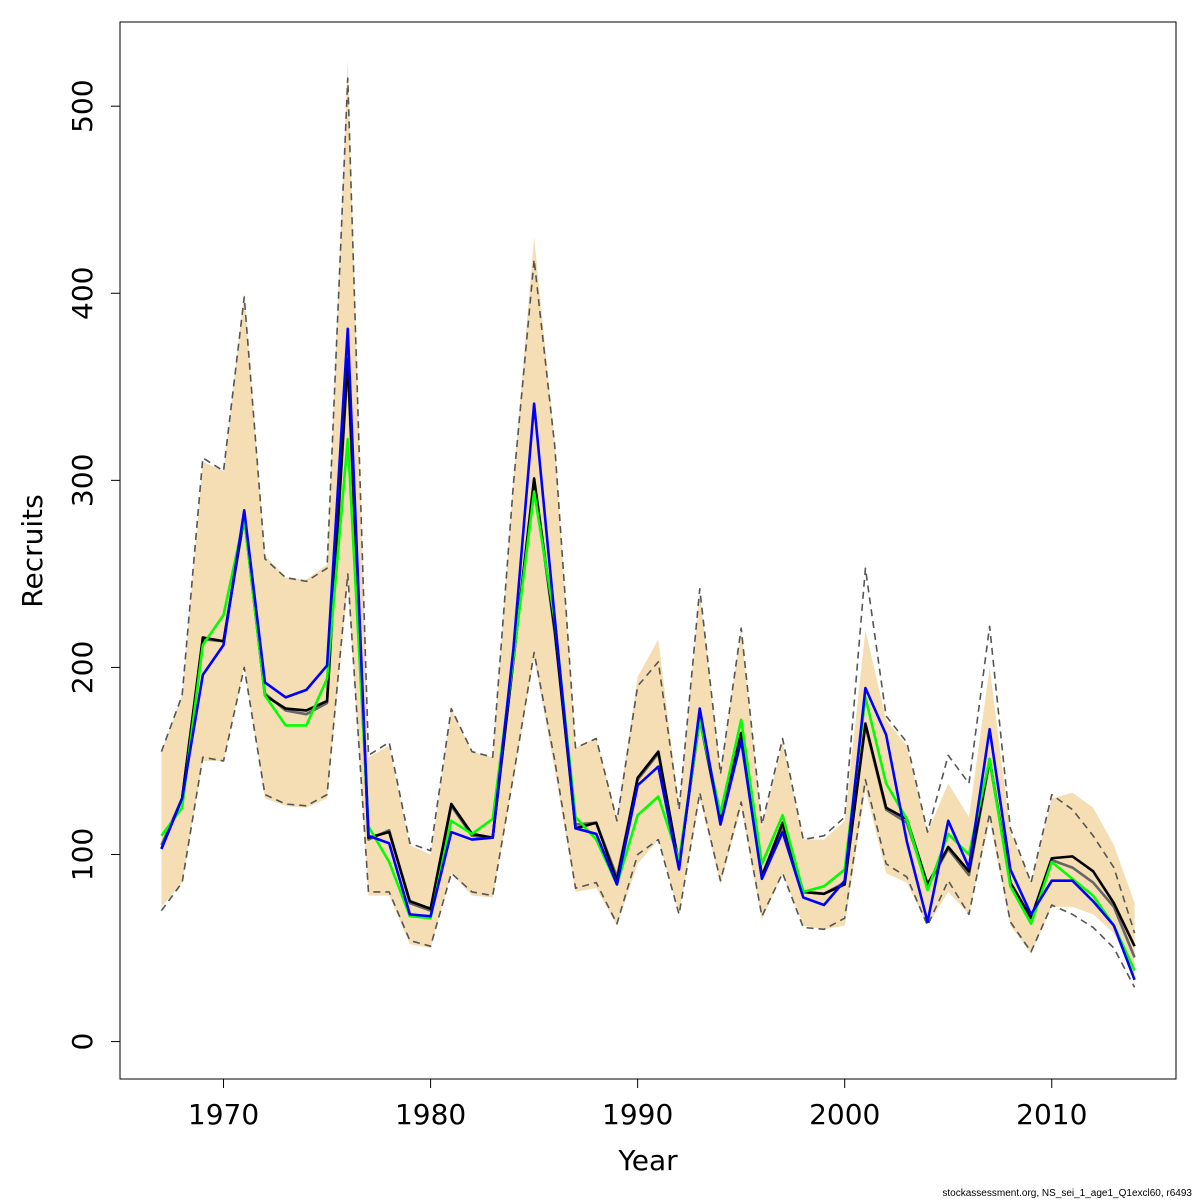 This screenshot has height=1200, width=1200. What do you see at coordinates (82, 667) in the screenshot?
I see `y-tick-label: 200` at bounding box center [82, 667].